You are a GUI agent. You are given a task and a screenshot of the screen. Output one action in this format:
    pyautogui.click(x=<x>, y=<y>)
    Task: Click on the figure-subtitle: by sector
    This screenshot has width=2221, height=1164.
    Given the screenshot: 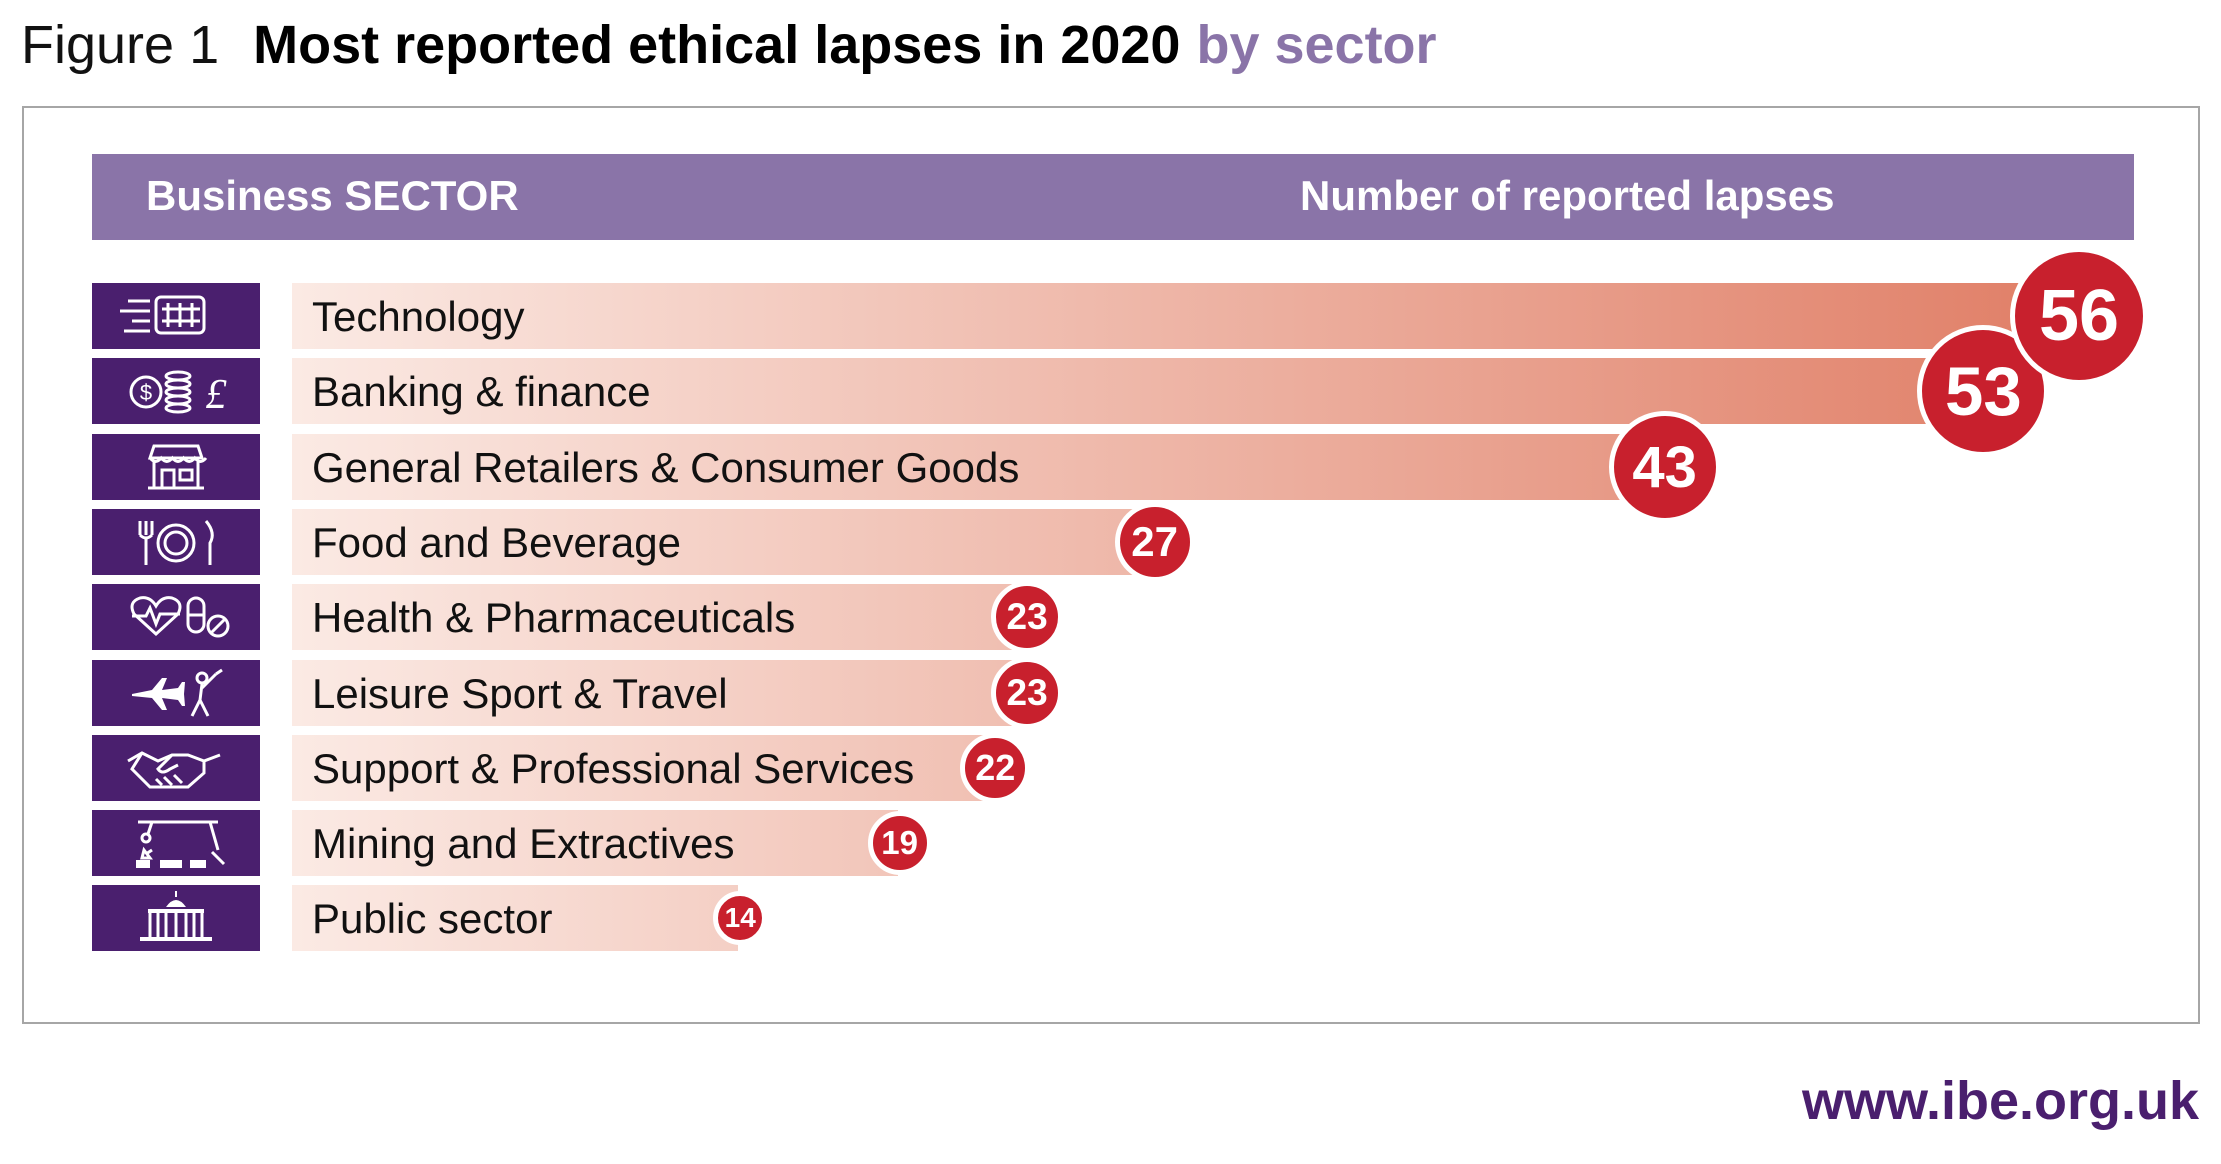 What is the action you would take?
    pyautogui.click(x=1316, y=45)
    